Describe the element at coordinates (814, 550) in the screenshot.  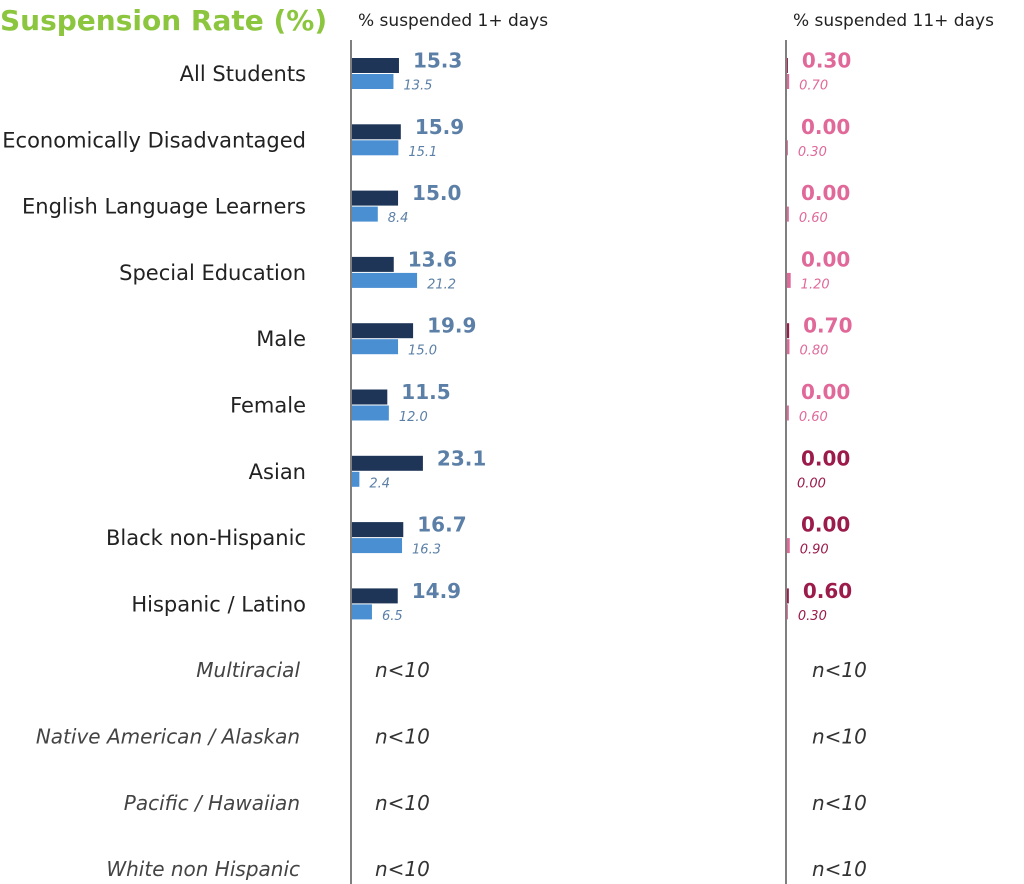
I see `value-label: 0.90` at that location.